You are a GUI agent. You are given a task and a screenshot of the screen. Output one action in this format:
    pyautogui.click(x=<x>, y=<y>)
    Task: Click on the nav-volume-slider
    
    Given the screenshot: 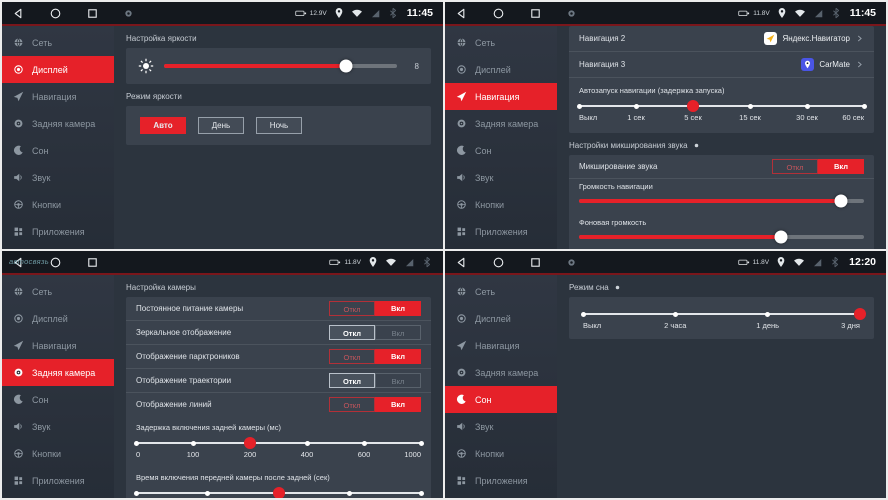 What is the action you would take?
    pyautogui.click(x=721, y=201)
    